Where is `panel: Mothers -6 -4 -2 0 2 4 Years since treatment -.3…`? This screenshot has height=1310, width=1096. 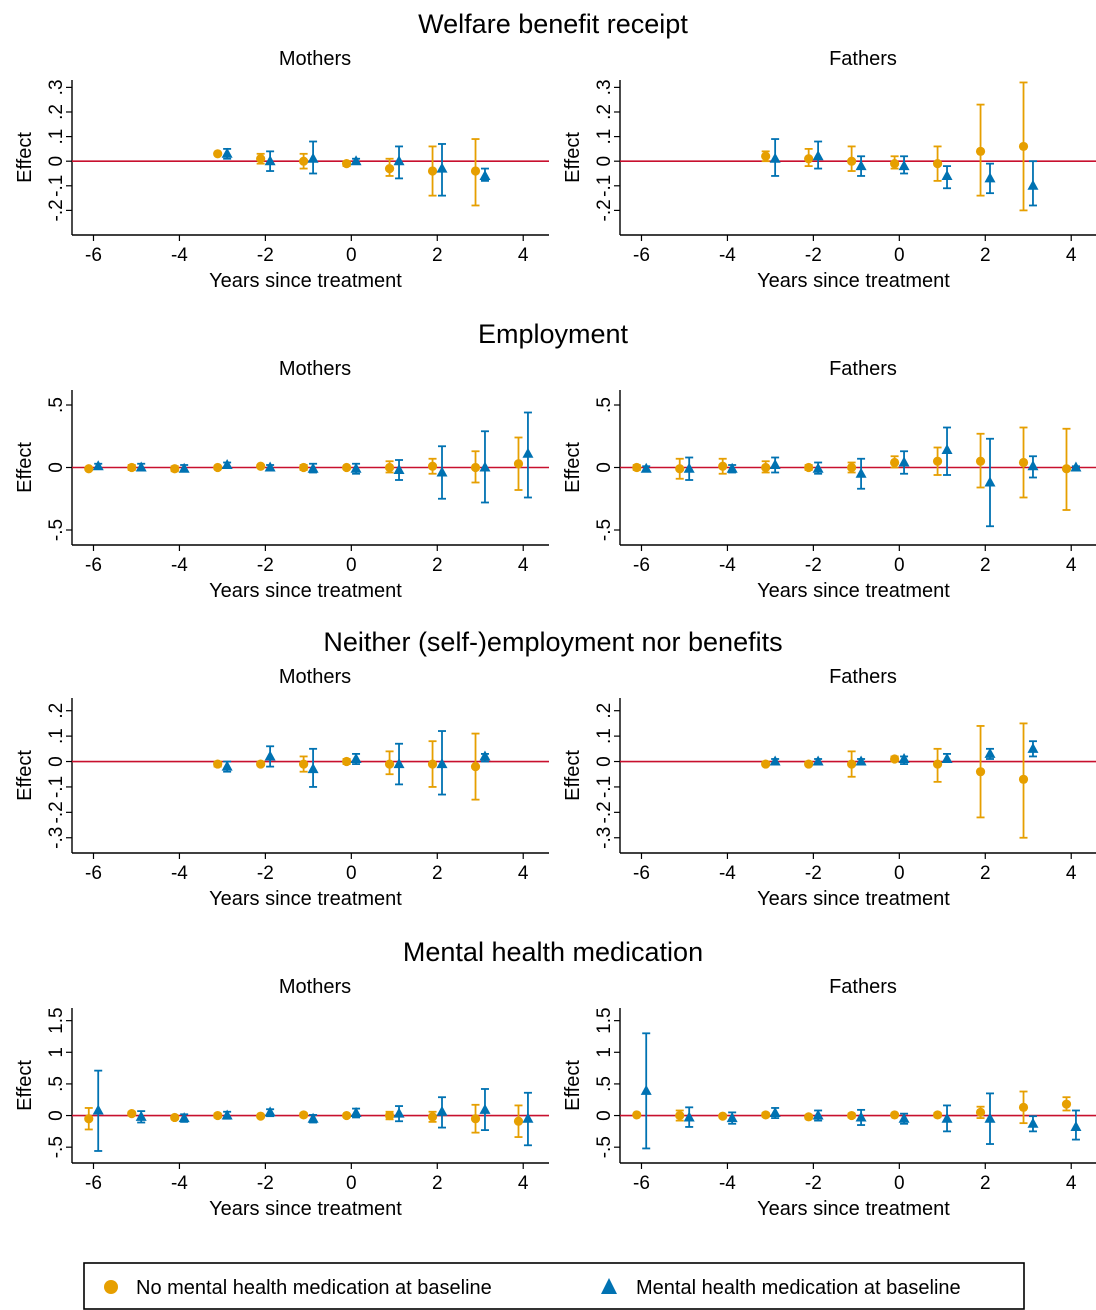 panel: Mothers -6 -4 -2 0 2 4 Years since treatment -.3… is located at coordinates (281, 788).